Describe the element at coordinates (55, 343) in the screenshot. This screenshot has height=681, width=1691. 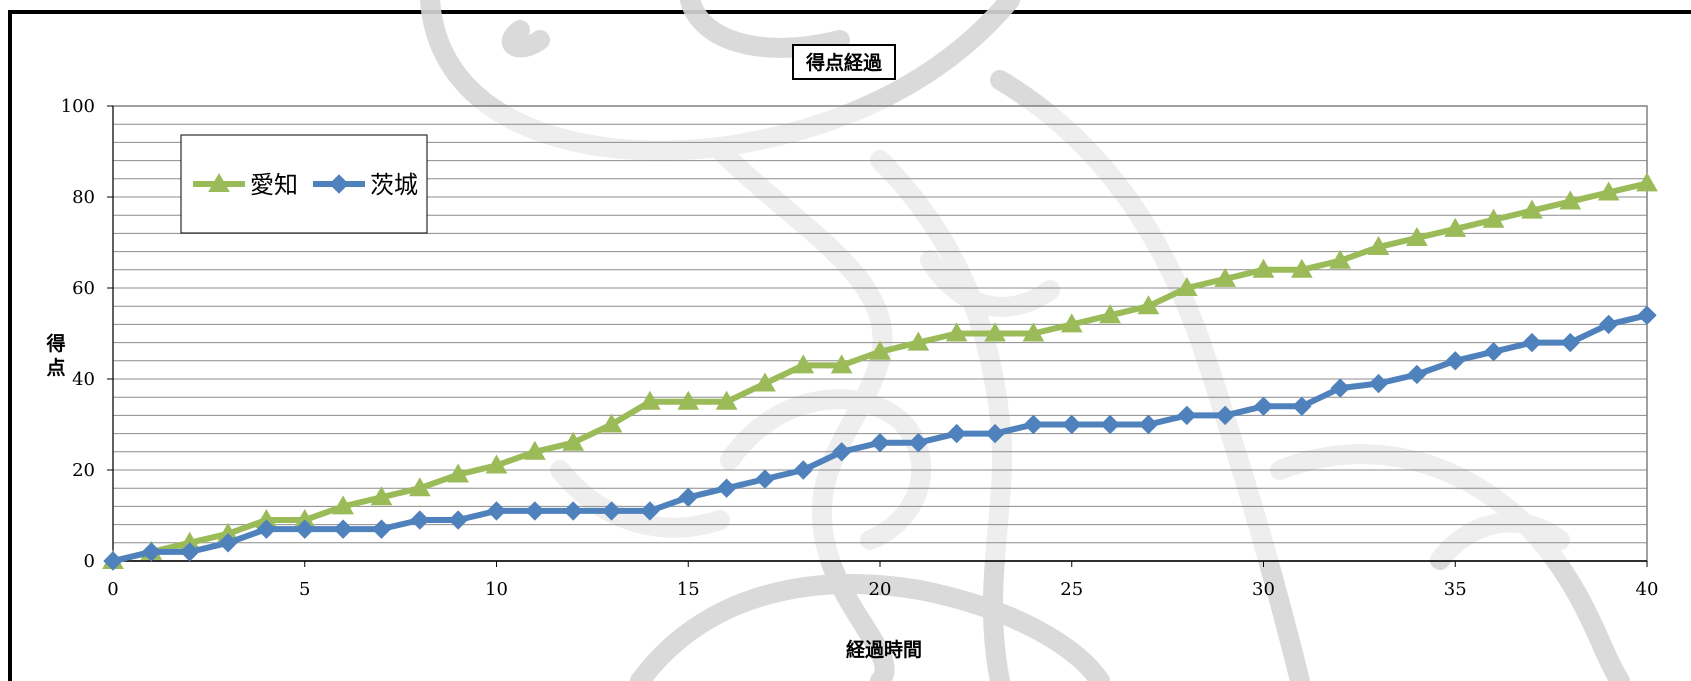
I see `y-axis-title-char: 得` at that location.